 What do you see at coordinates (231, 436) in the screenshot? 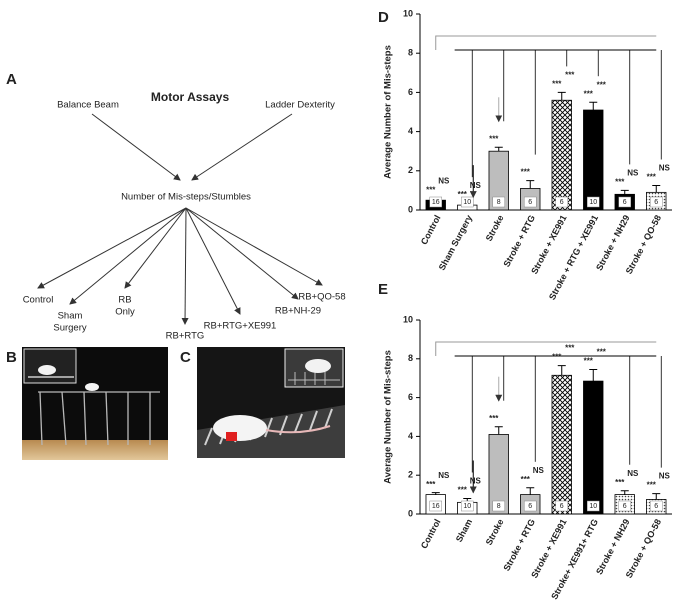
I see `marker` at bounding box center [231, 436].